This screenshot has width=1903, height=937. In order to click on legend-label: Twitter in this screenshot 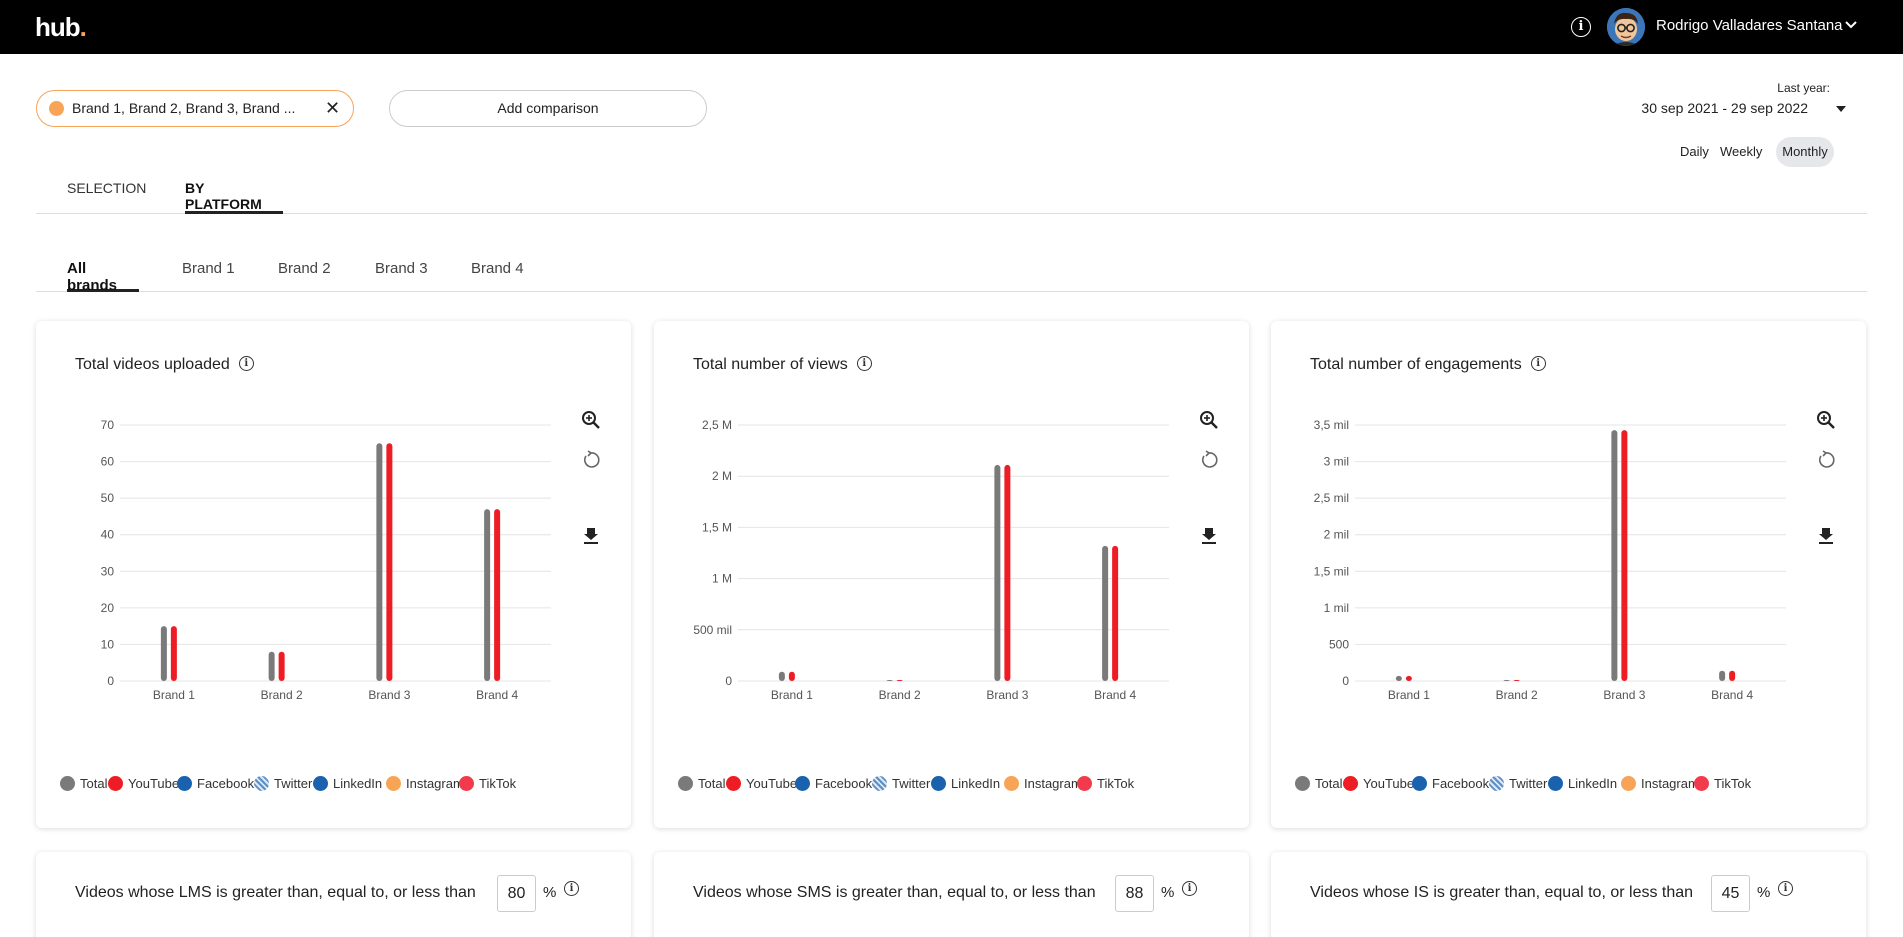, I will do `click(1528, 783)`.